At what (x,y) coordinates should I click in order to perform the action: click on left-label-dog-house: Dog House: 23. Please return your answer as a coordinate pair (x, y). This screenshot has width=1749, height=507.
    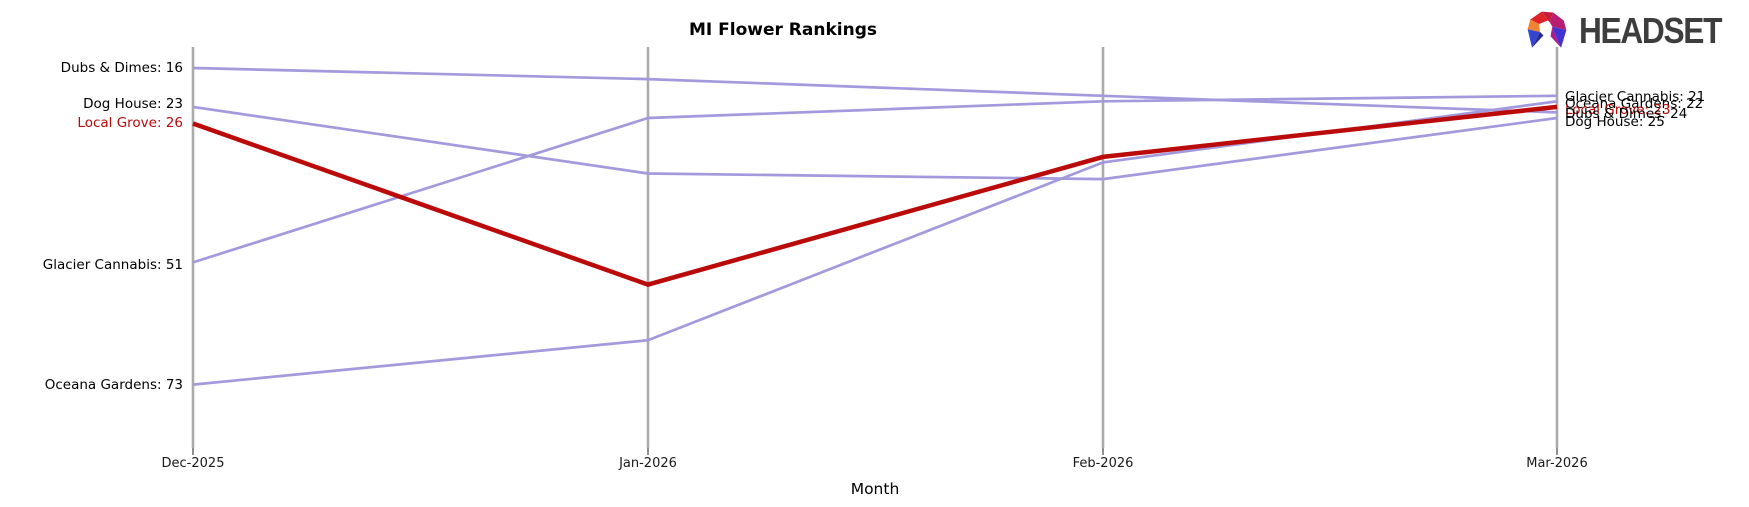
    Looking at the image, I should click on (133, 104).